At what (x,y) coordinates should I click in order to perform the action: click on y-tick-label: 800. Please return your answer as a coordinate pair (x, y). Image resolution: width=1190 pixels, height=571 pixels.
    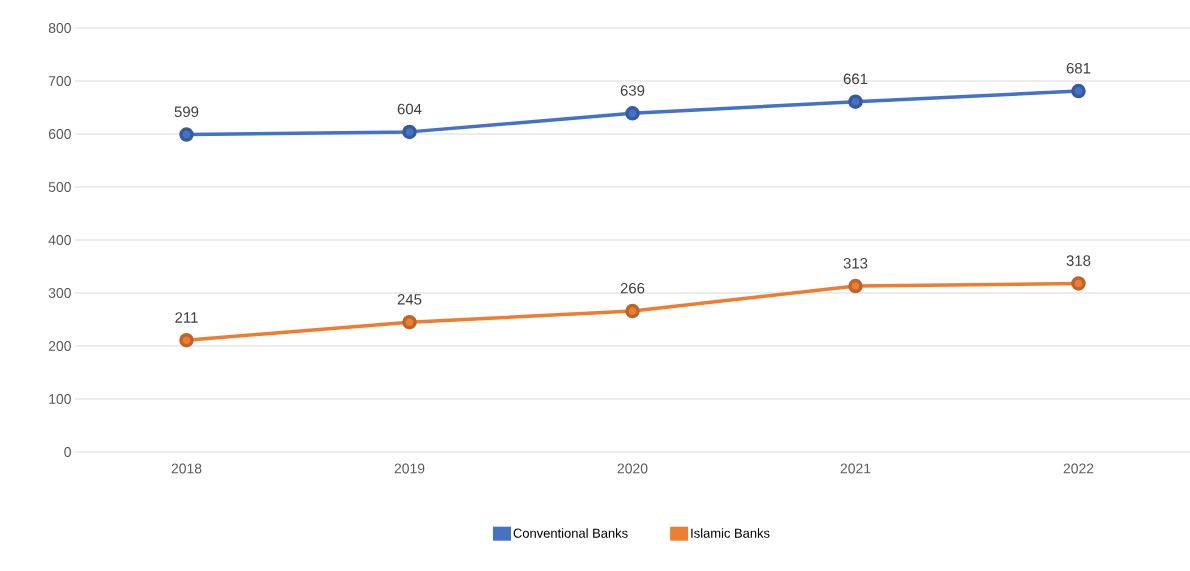
    Looking at the image, I should click on (59, 28).